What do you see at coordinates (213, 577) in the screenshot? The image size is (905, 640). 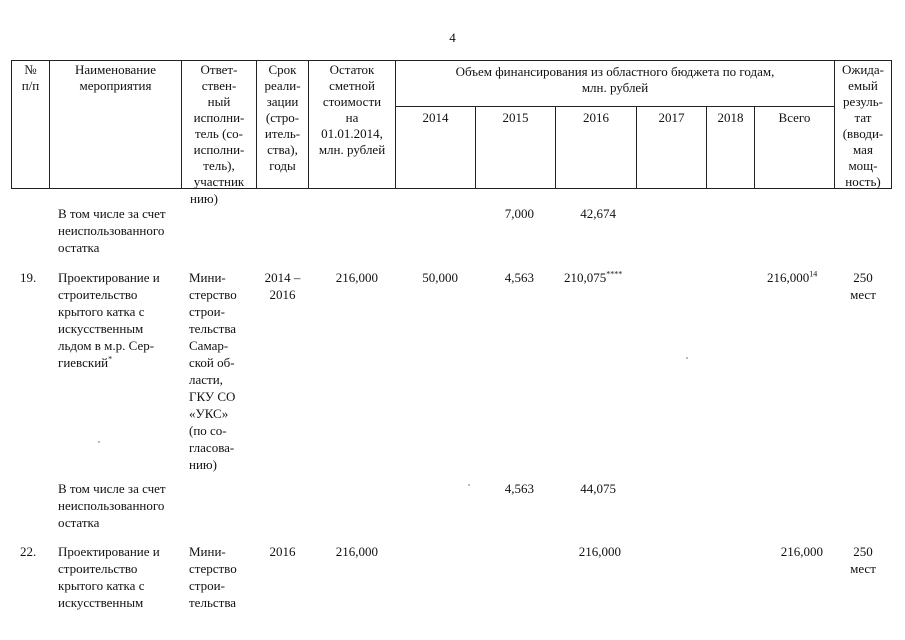 I see `row-responsible: Мини- стерство строи- тельства` at bounding box center [213, 577].